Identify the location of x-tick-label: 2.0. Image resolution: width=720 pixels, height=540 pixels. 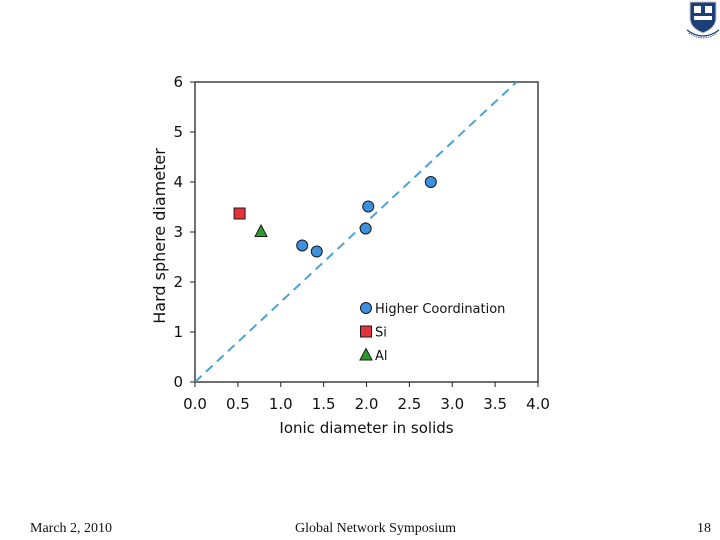
(367, 404).